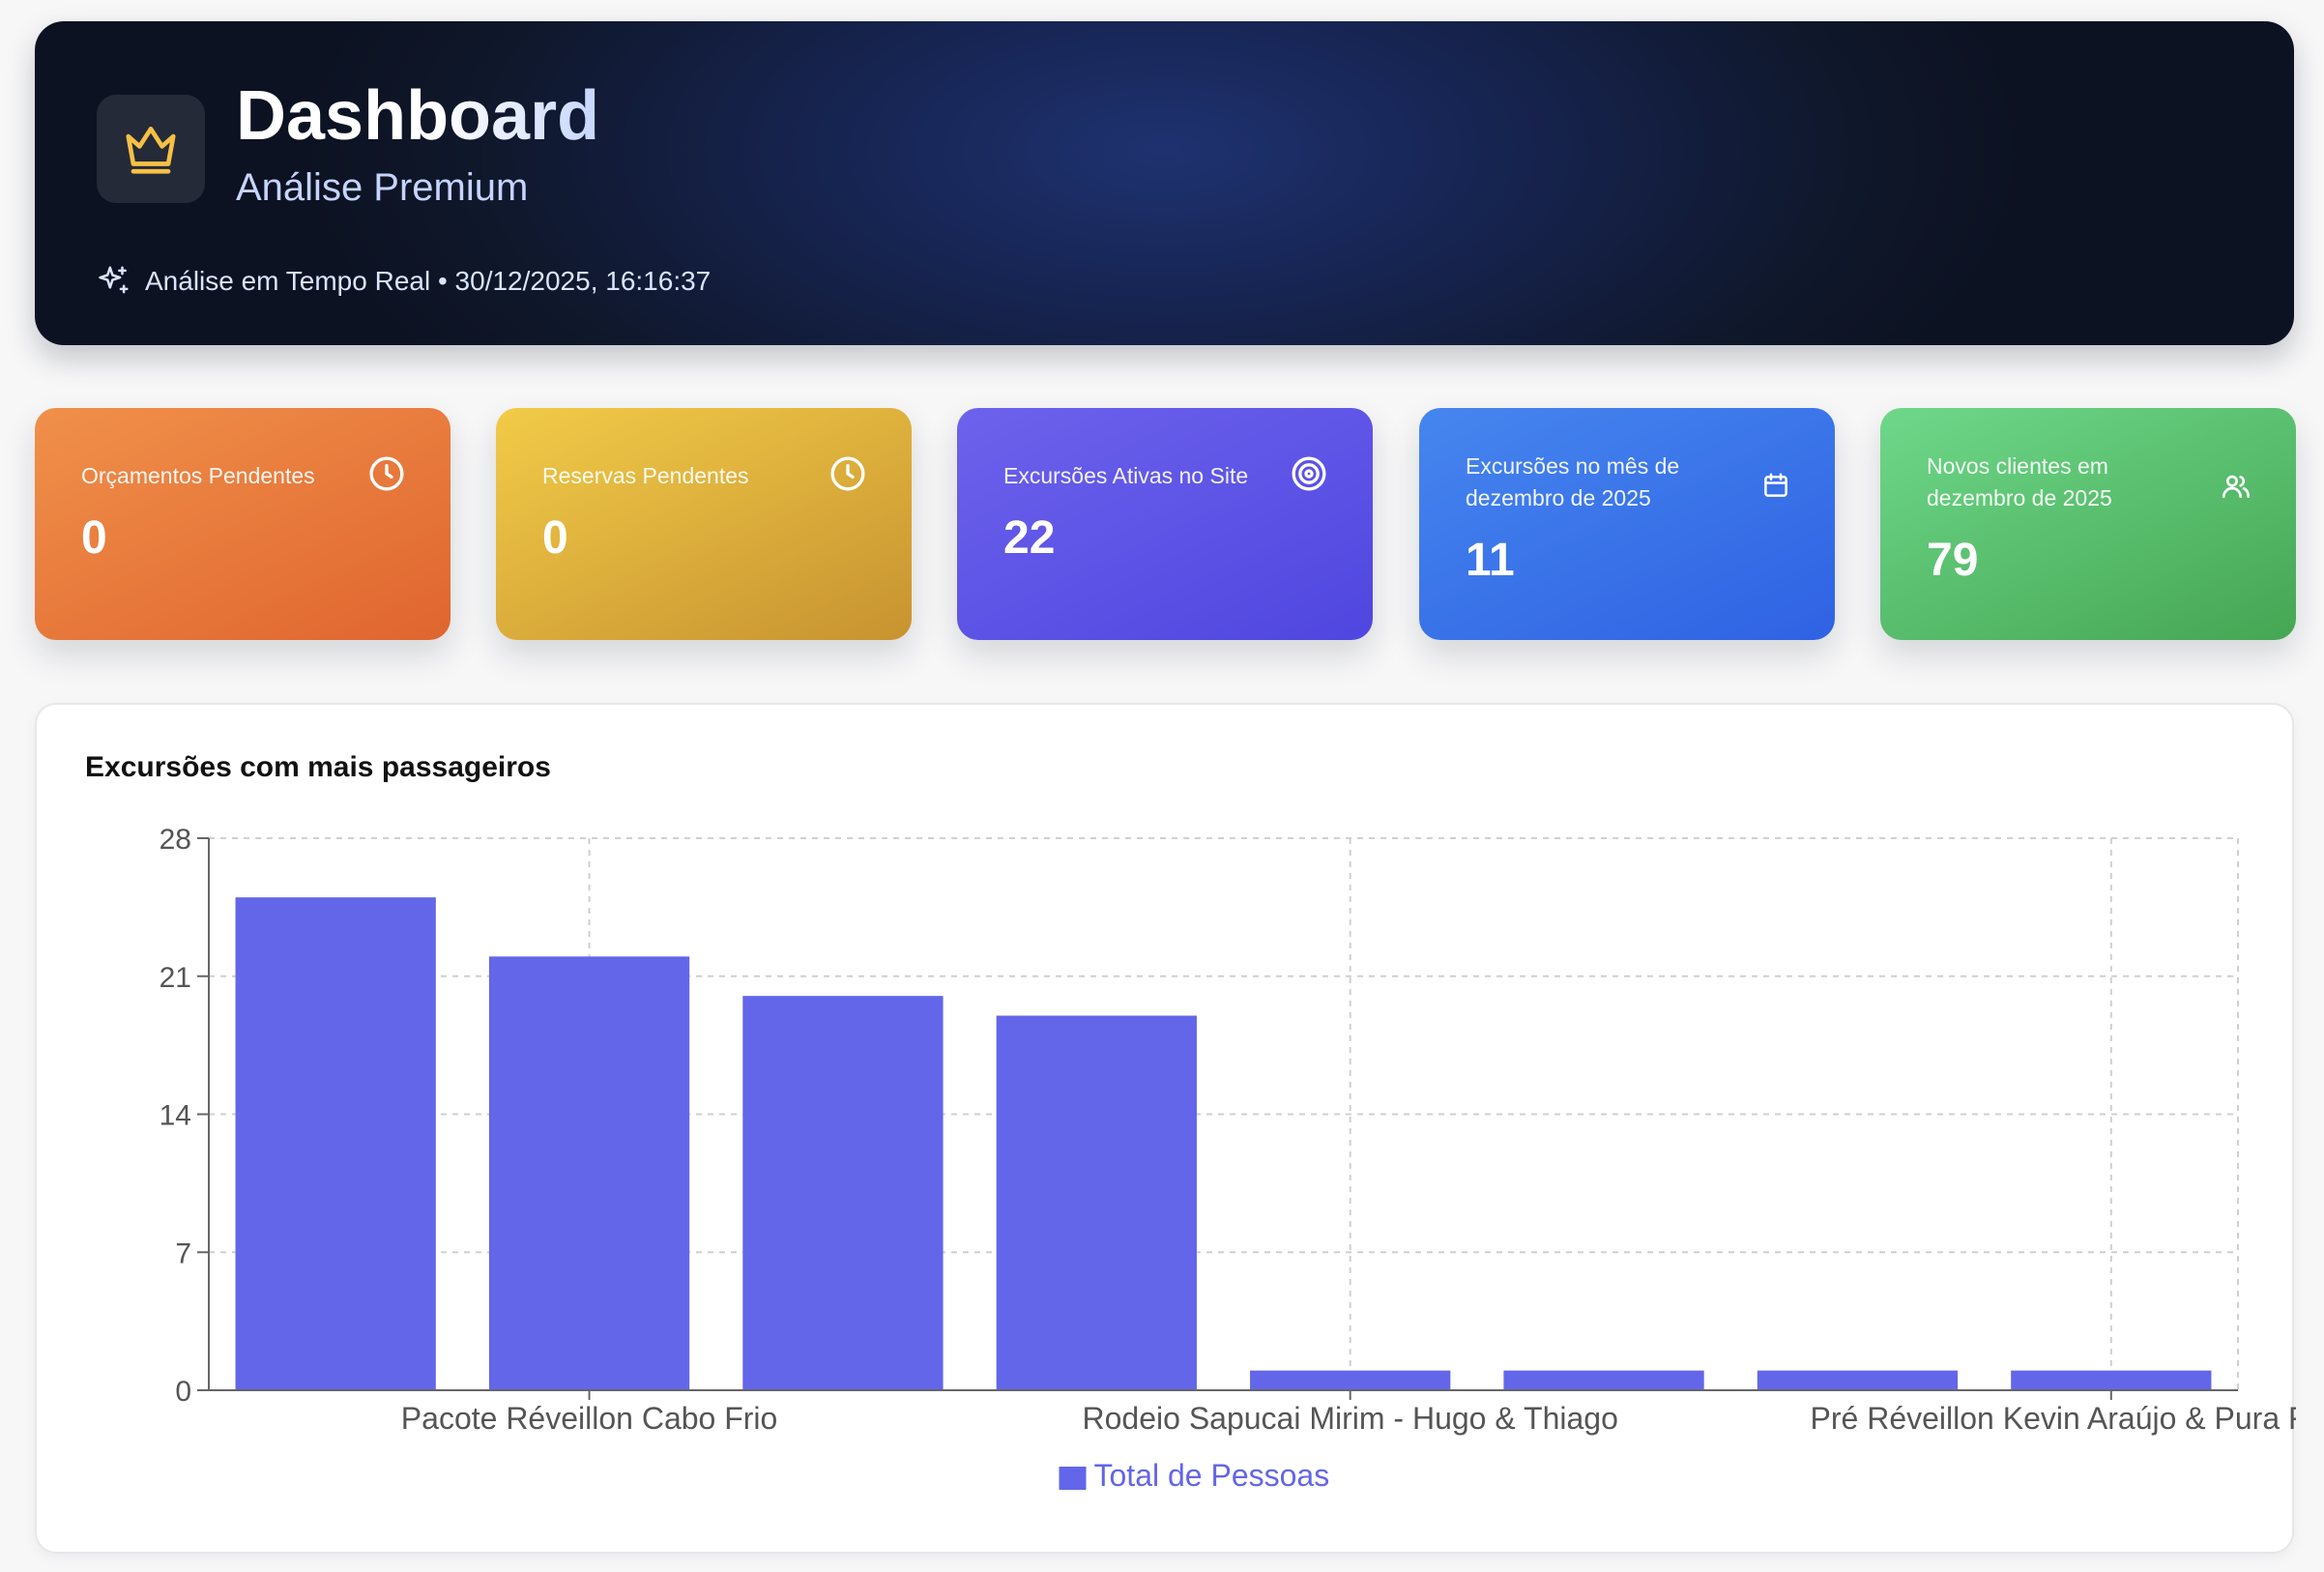 The height and width of the screenshot is (1572, 2324). I want to click on users-icon, so click(2236, 486).